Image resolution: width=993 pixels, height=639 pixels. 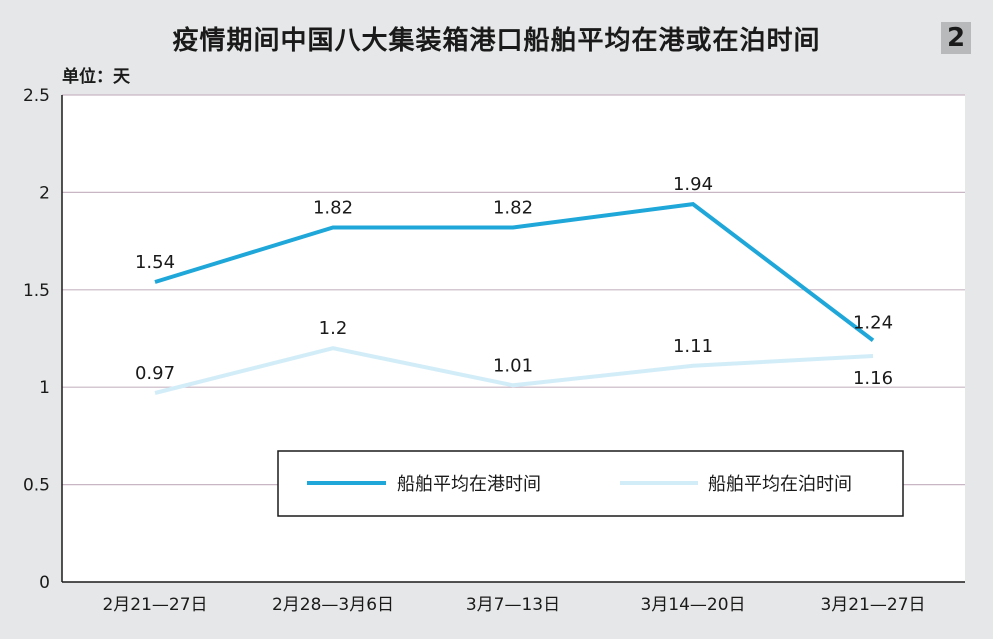 I want to click on legend: 船舶平均在港时间 船舶平均在泊时间, so click(x=590, y=483).